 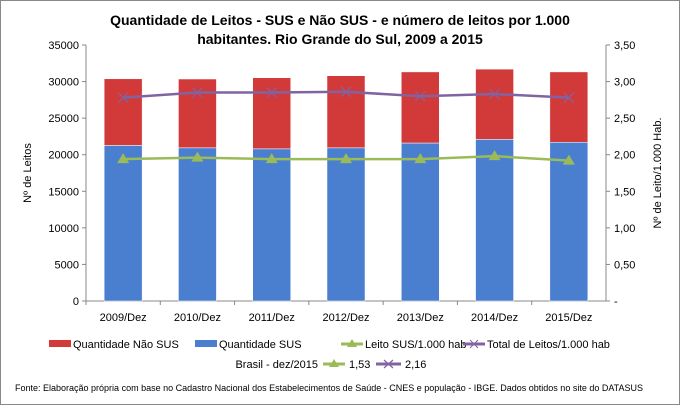 What do you see at coordinates (352, 343) in the screenshot?
I see `legend-triangle-marker` at bounding box center [352, 343].